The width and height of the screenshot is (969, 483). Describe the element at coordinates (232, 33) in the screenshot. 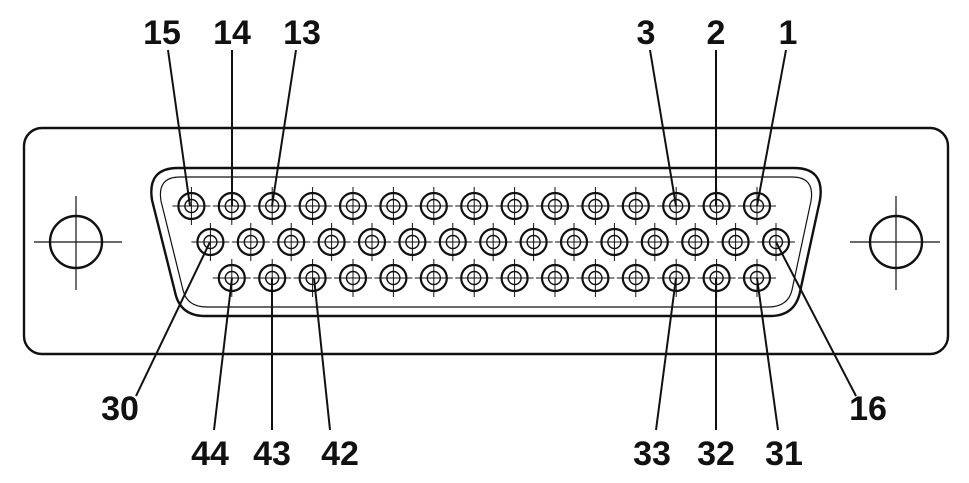

I see `label-pin-14: 14` at that location.